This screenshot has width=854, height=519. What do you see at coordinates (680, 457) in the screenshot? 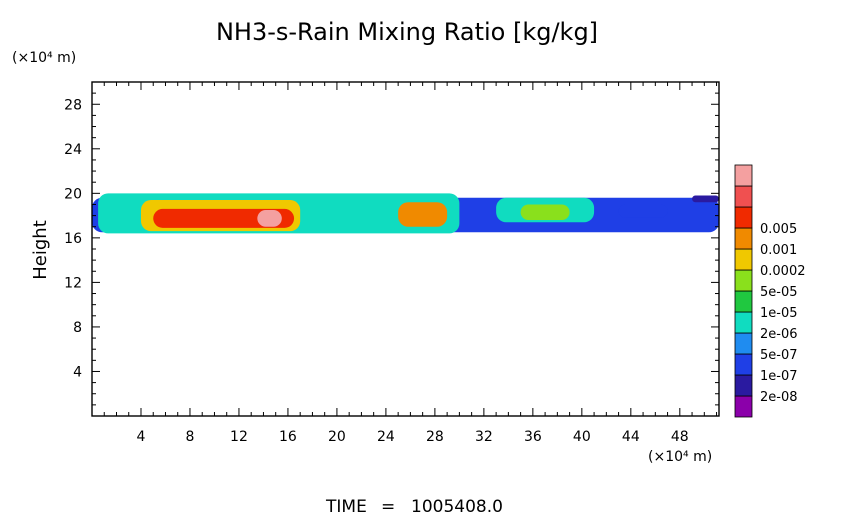
I see `x-axis-scale-label: (×10⁴ m)` at bounding box center [680, 457].